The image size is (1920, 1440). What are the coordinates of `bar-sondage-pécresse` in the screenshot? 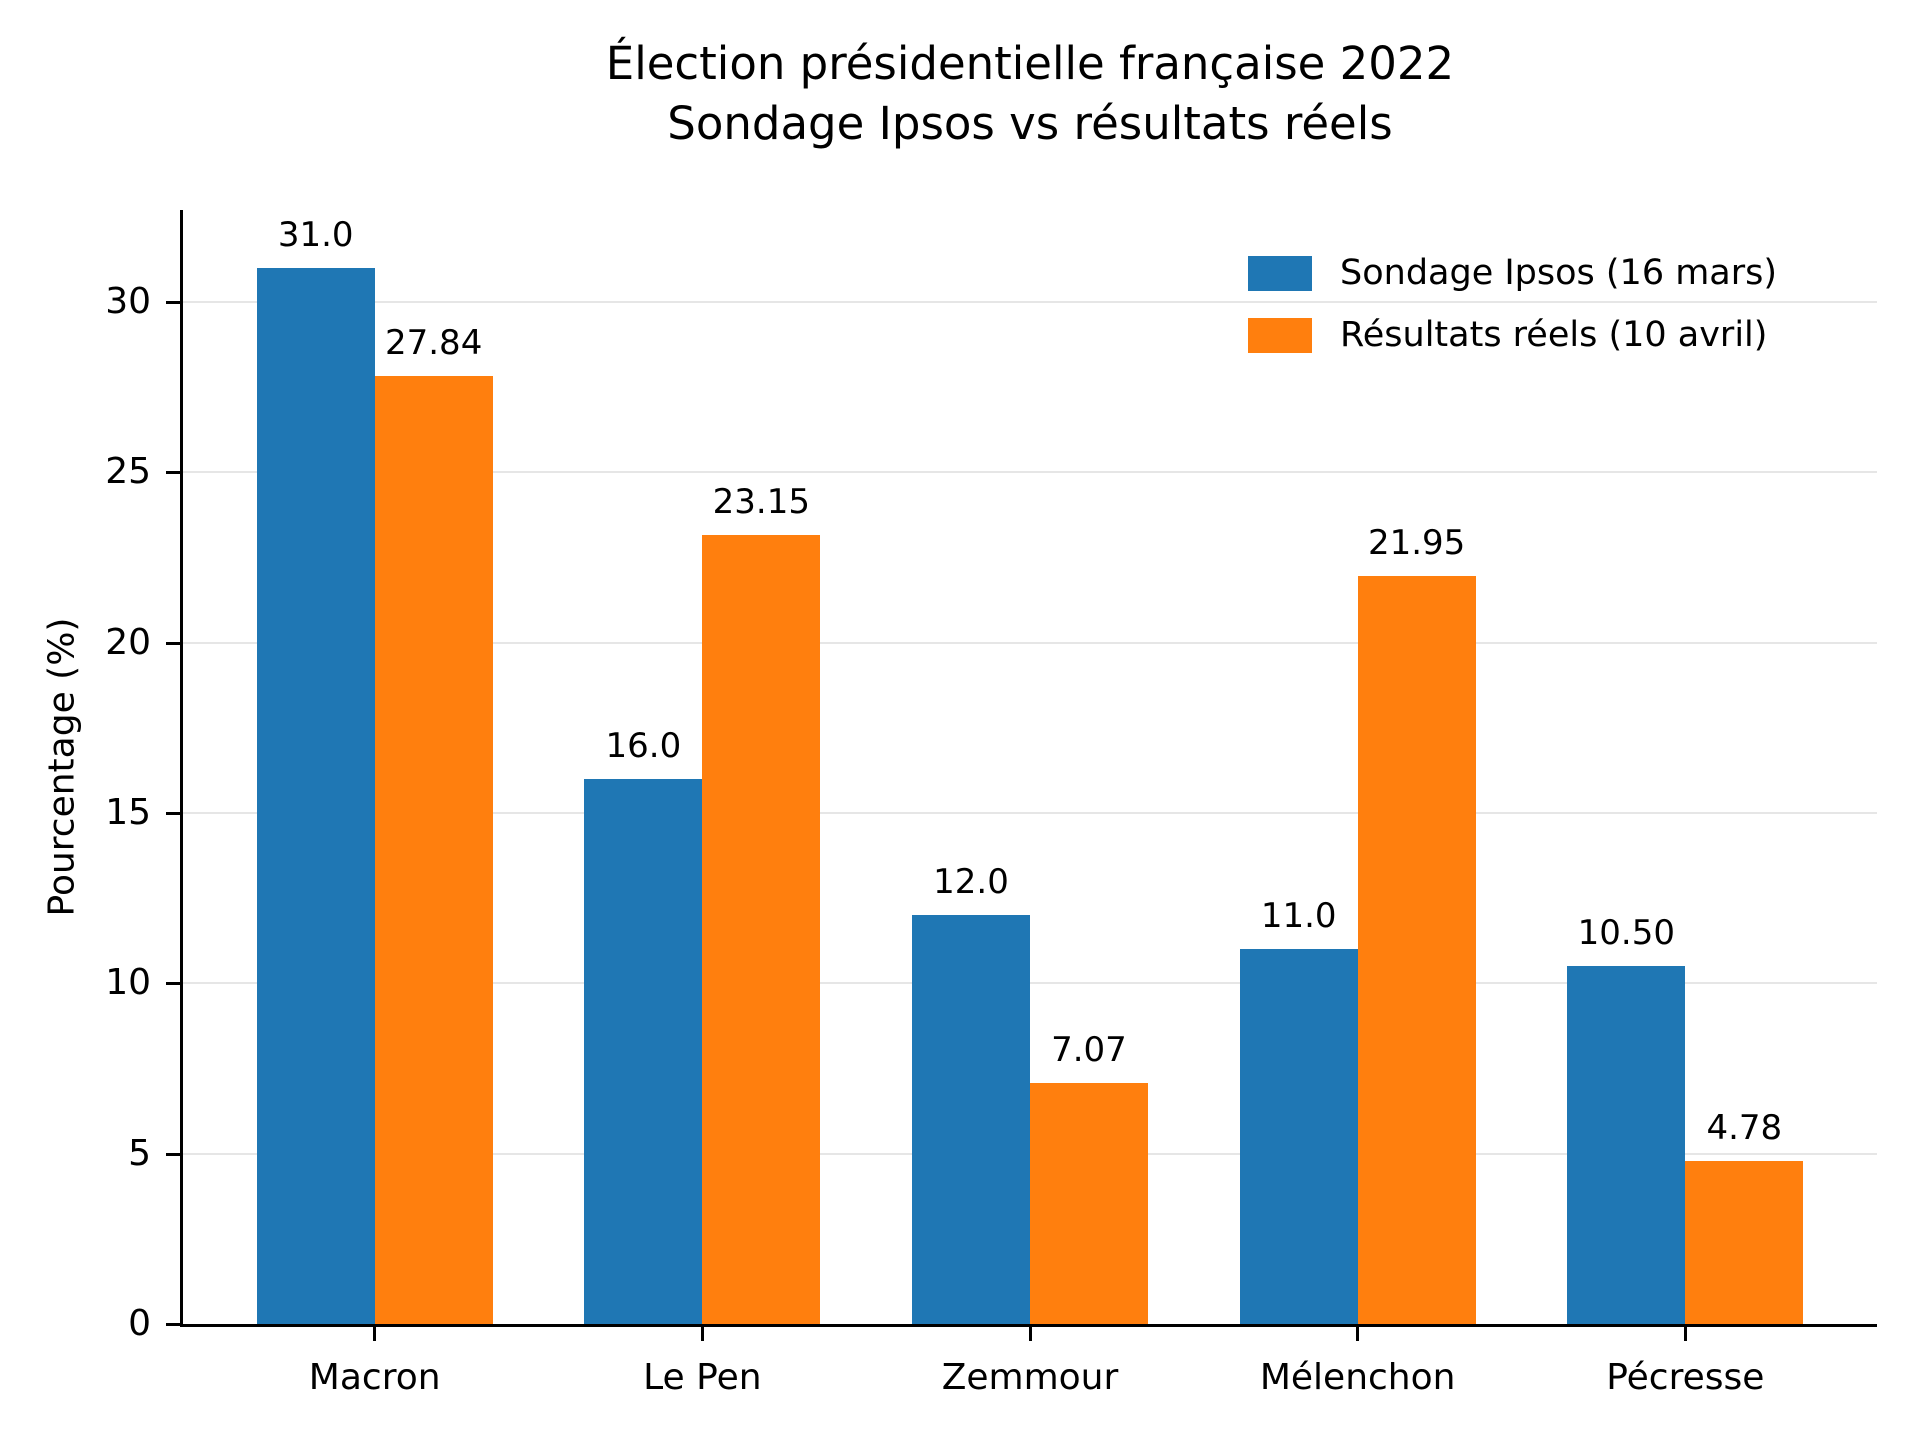 It's located at (1626, 1145).